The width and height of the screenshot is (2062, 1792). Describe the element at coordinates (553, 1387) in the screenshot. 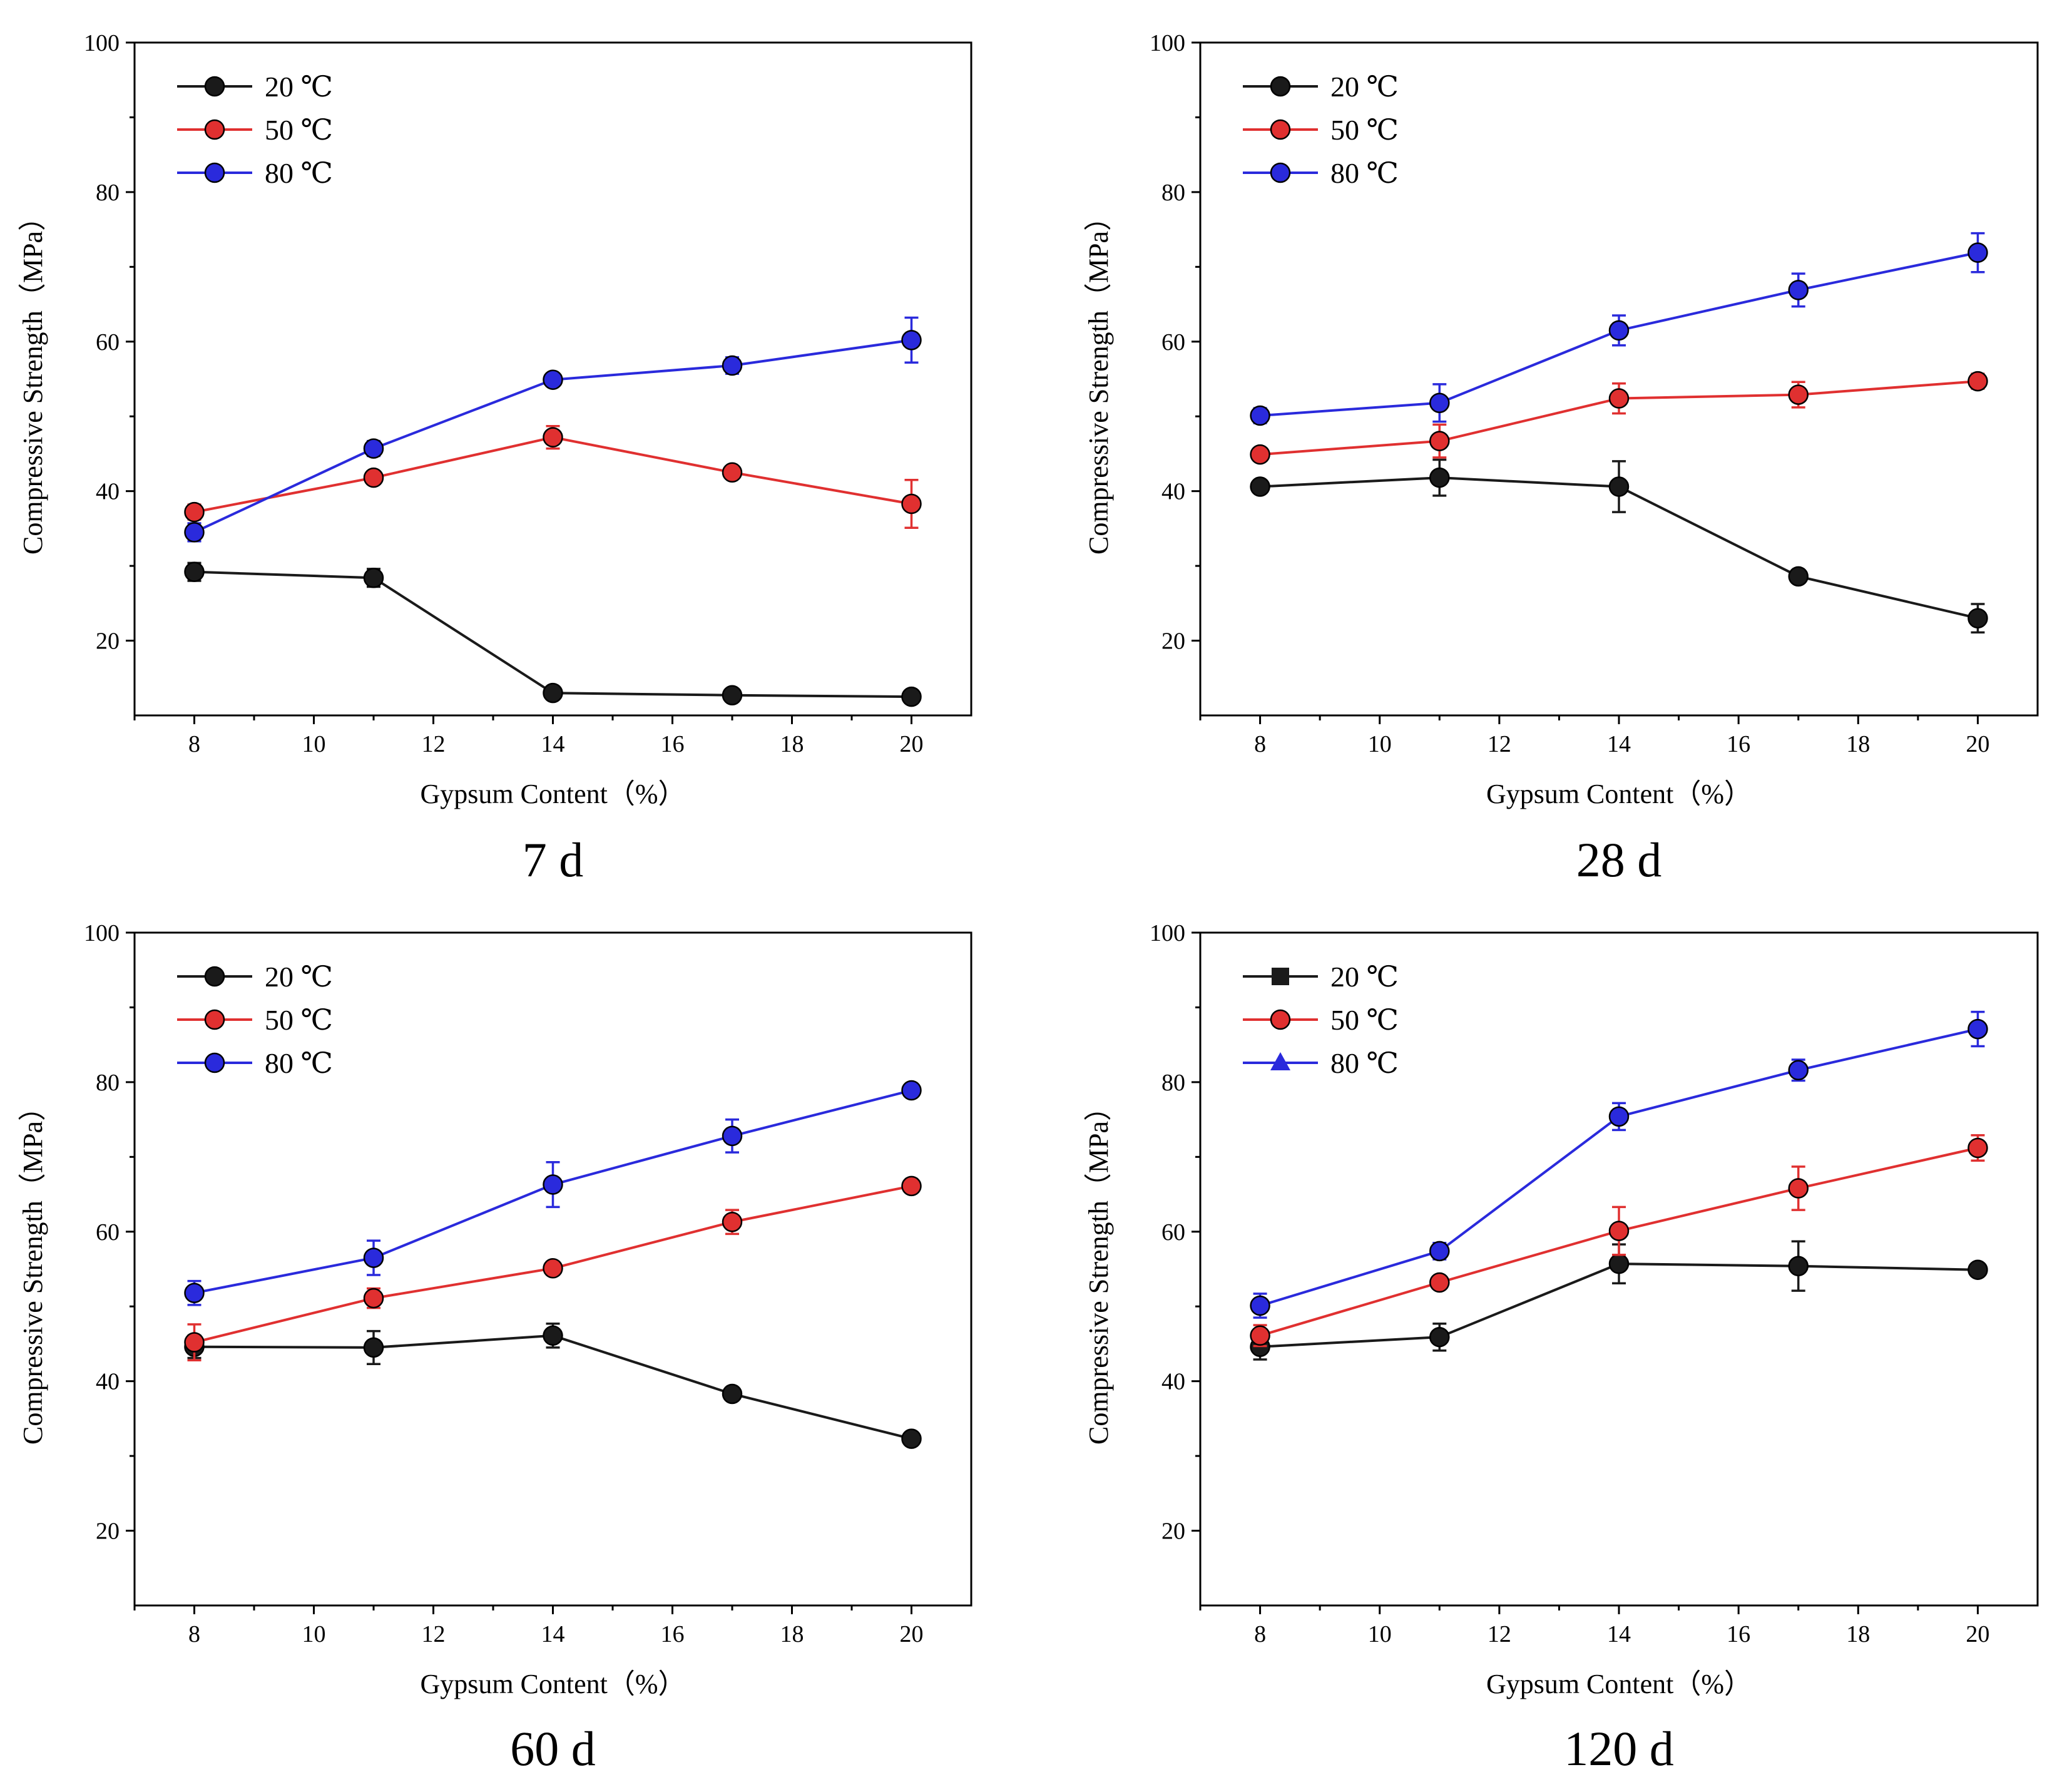

I see `series-line` at that location.